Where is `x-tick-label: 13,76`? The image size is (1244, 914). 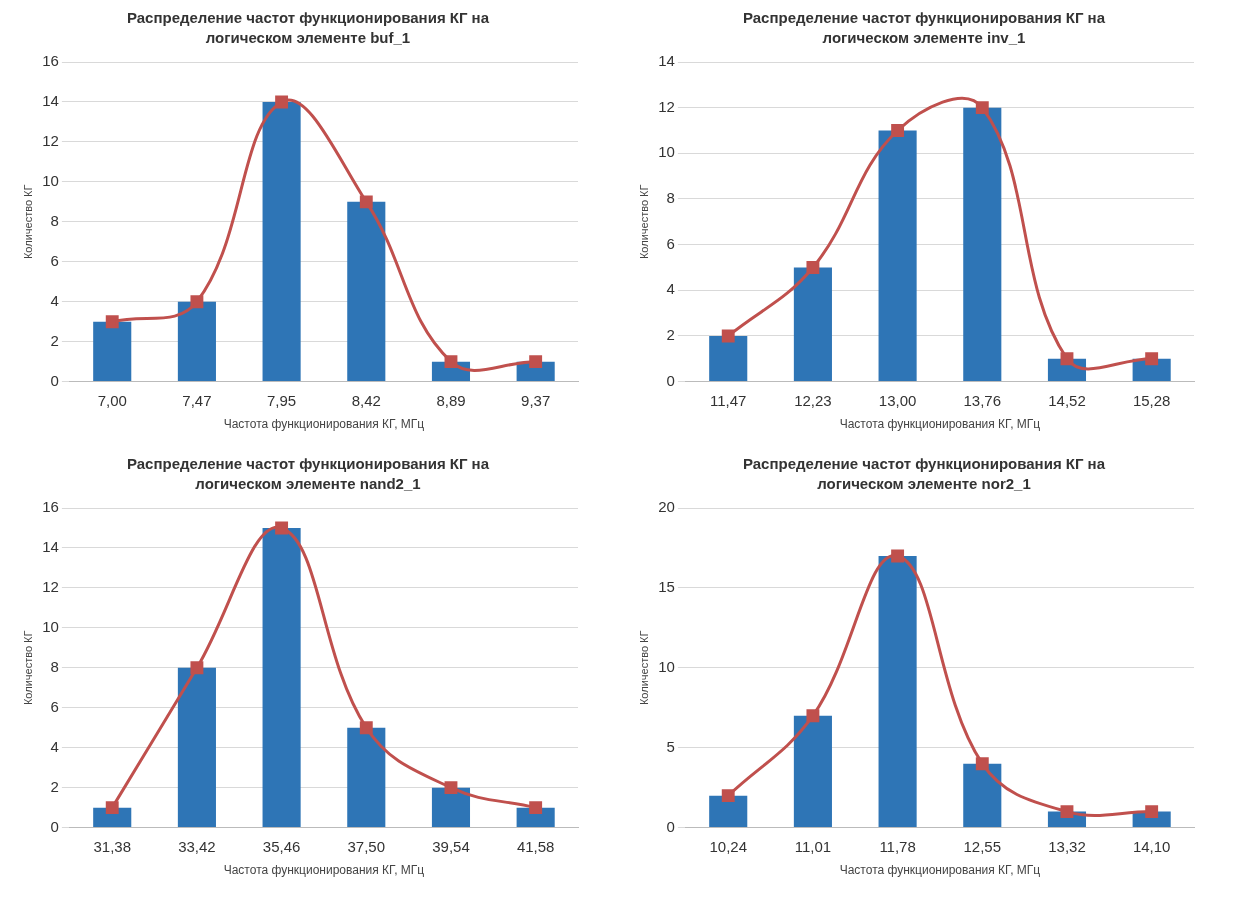 x-tick-label: 13,76 is located at coordinates (982, 400).